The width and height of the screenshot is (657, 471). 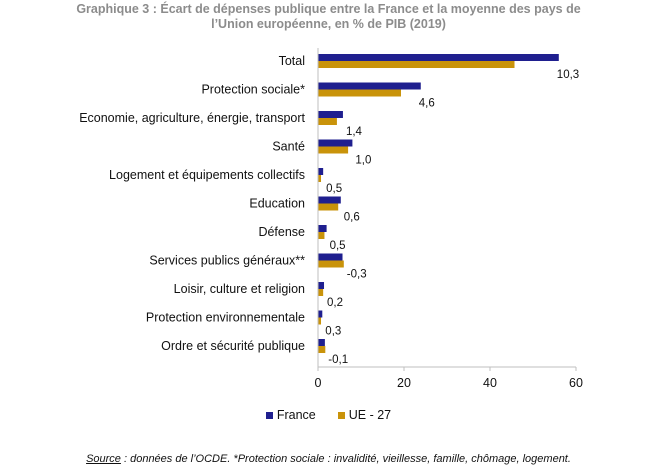 I want to click on category-label: Loisir, culture et religion, so click(x=239, y=289).